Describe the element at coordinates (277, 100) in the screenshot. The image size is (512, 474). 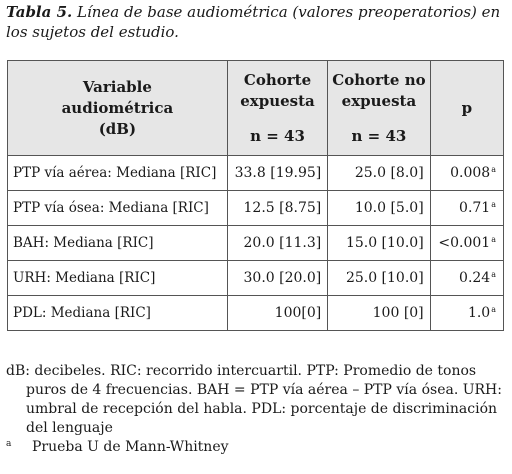
I see `header-exposed-line2: expuesta` at that location.